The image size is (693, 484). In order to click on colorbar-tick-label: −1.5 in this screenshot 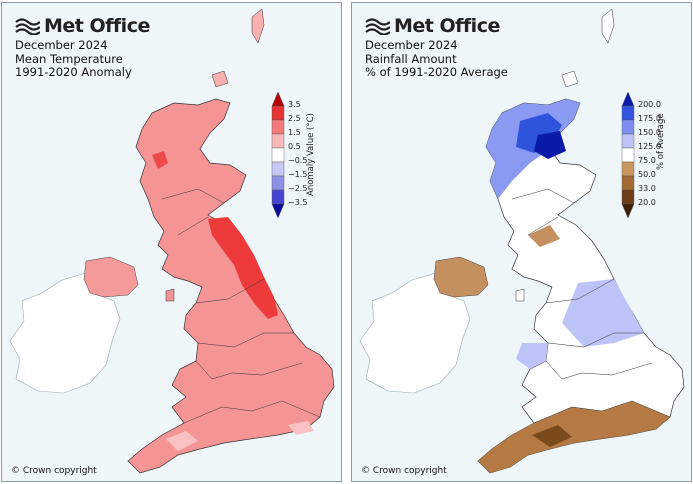, I will do `click(298, 174)`.